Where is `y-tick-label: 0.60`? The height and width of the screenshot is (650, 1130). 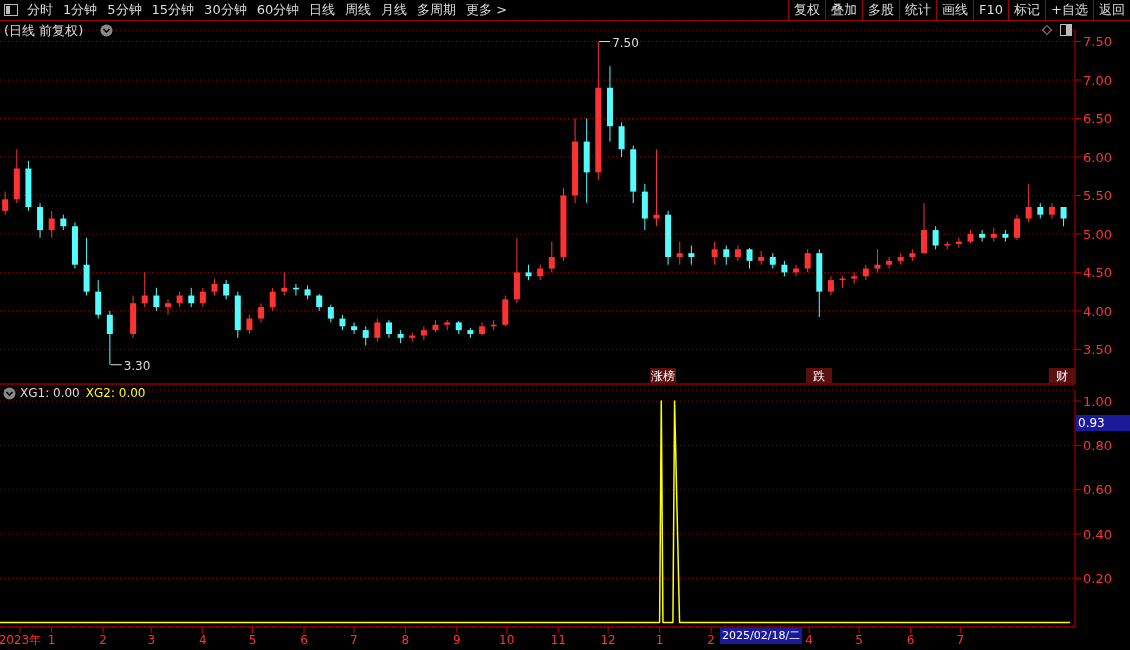 y-tick-label: 0.60 is located at coordinates (1097, 490).